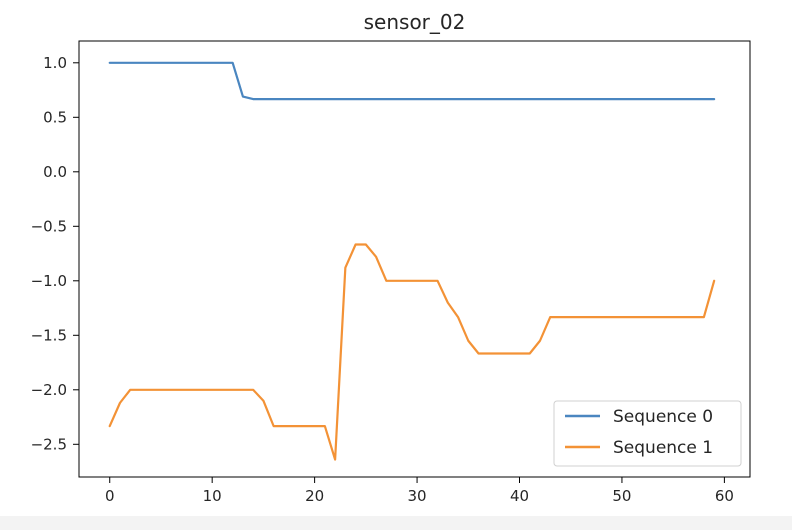 The image size is (792, 530). Describe the element at coordinates (49, 226) in the screenshot. I see `y-tick-label: −0.5` at that location.